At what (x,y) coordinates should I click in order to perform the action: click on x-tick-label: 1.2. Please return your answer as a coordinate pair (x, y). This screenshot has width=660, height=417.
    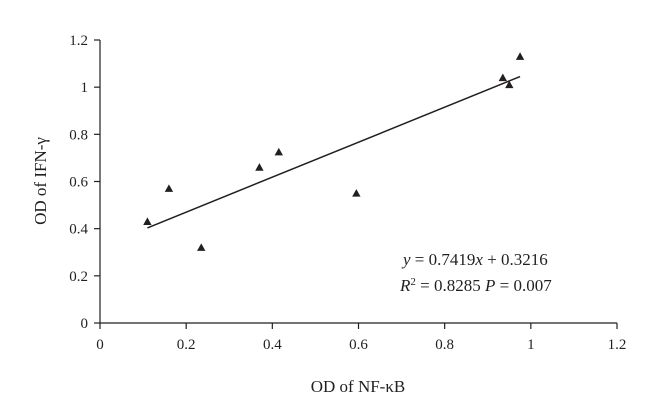
    Looking at the image, I should click on (617, 345).